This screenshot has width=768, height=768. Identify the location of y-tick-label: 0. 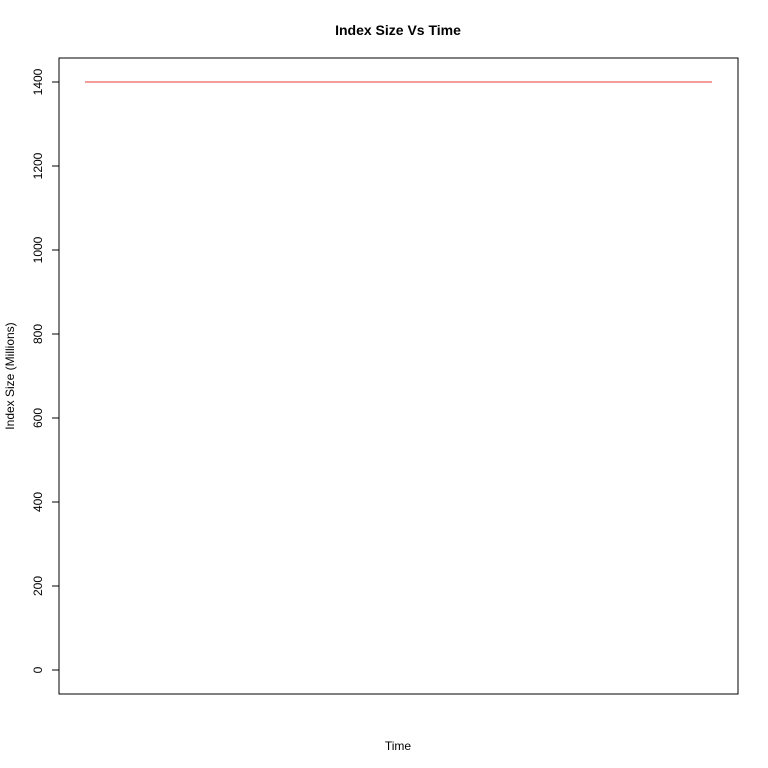
(38, 669).